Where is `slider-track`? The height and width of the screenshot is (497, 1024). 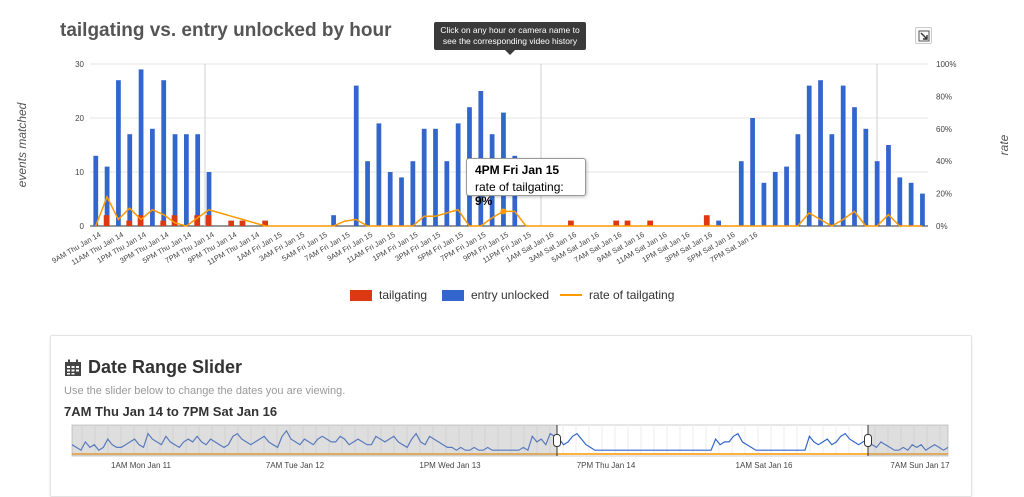
slider-track is located at coordinates (510, 440).